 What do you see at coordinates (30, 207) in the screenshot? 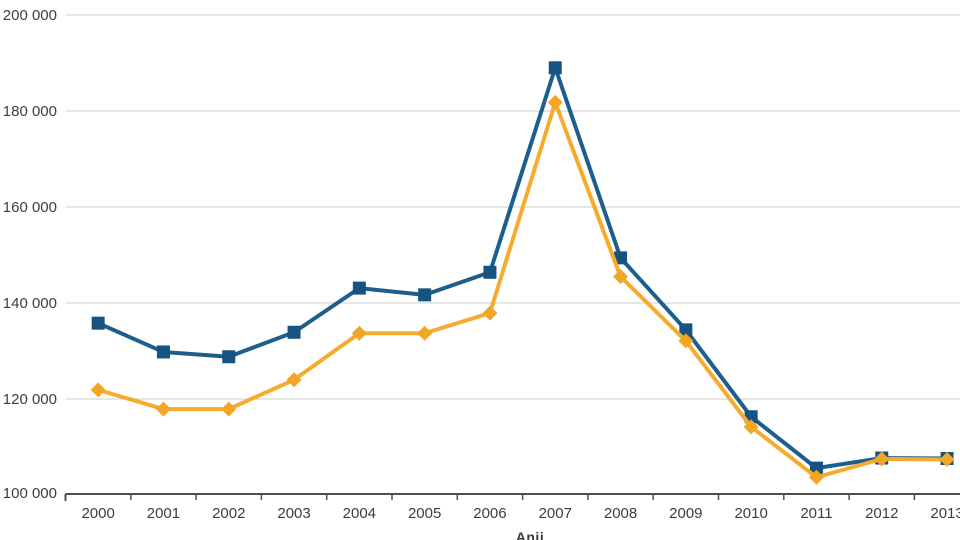
I see `y-axis-tick-label: 160 000` at bounding box center [30, 207].